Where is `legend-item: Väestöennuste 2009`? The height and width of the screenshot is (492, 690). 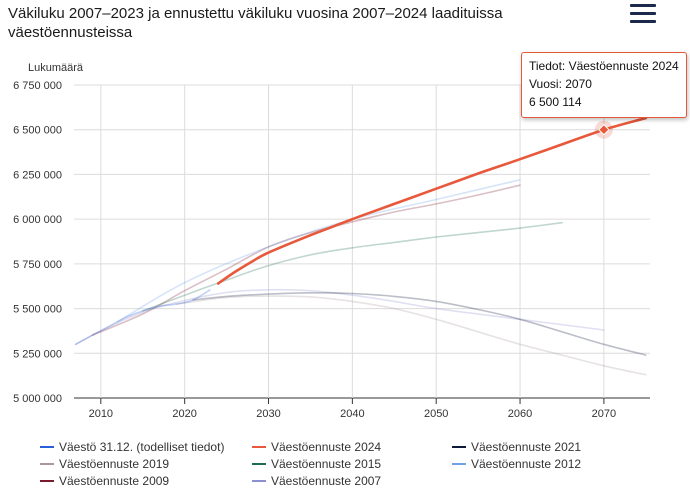 legend-item: Väestöennuste 2009 is located at coordinates (104, 481).